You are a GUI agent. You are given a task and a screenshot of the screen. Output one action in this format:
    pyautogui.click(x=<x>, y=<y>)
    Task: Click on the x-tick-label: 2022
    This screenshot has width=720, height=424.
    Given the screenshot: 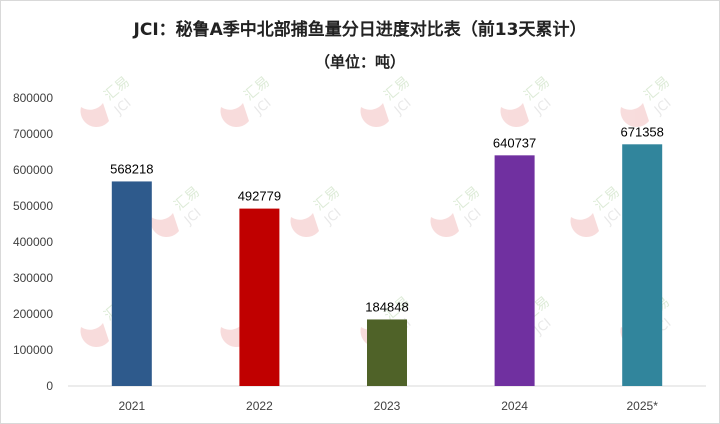 What is the action you would take?
    pyautogui.click(x=259, y=406)
    